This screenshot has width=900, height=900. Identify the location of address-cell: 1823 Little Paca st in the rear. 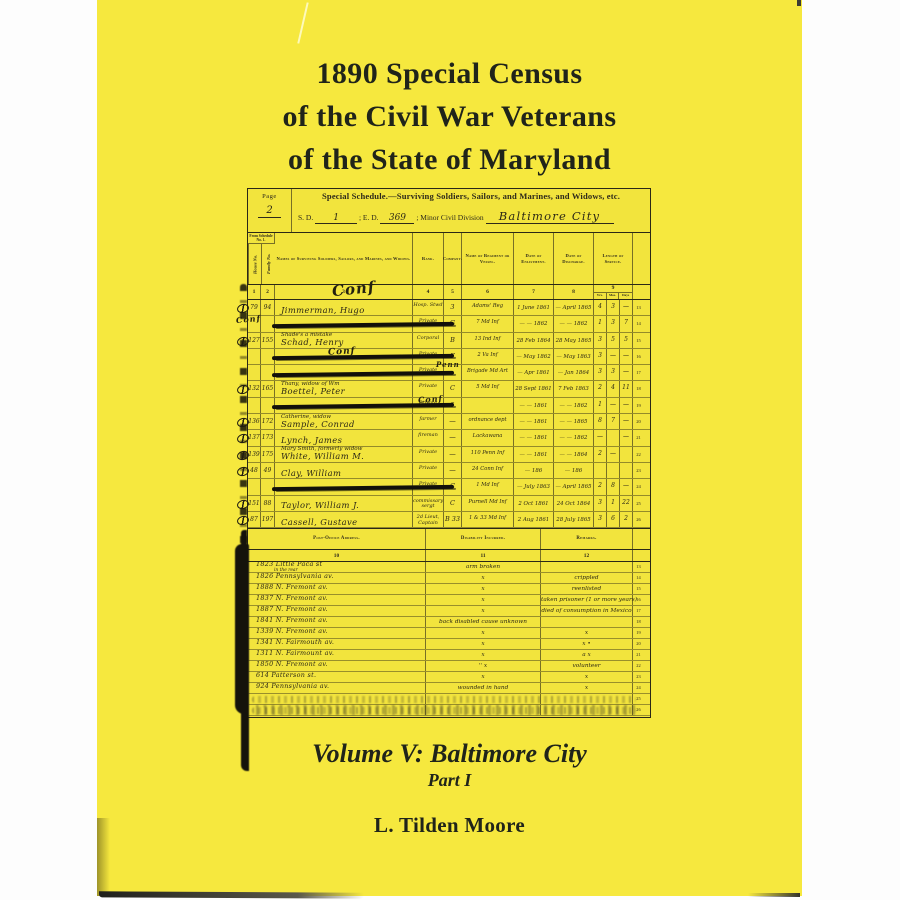
(337, 566).